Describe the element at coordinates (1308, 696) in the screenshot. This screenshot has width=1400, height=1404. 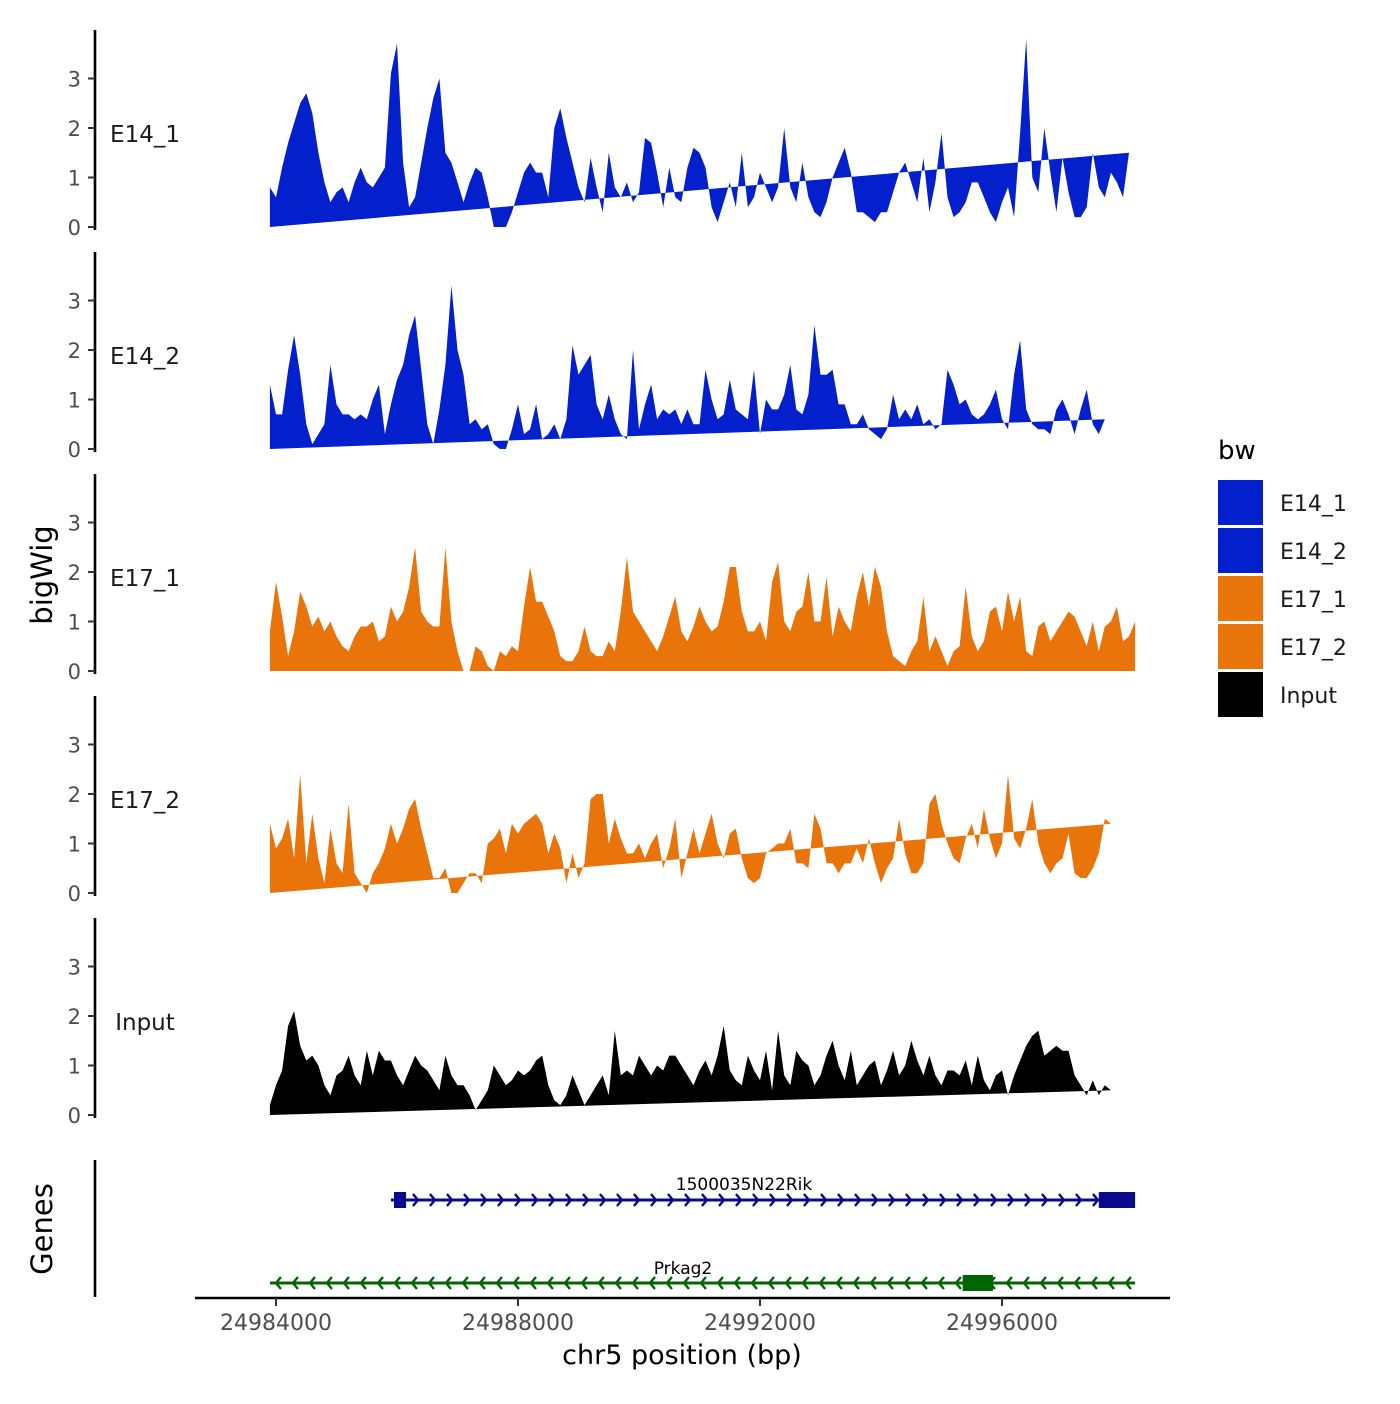
I see `legend-label: Input` at that location.